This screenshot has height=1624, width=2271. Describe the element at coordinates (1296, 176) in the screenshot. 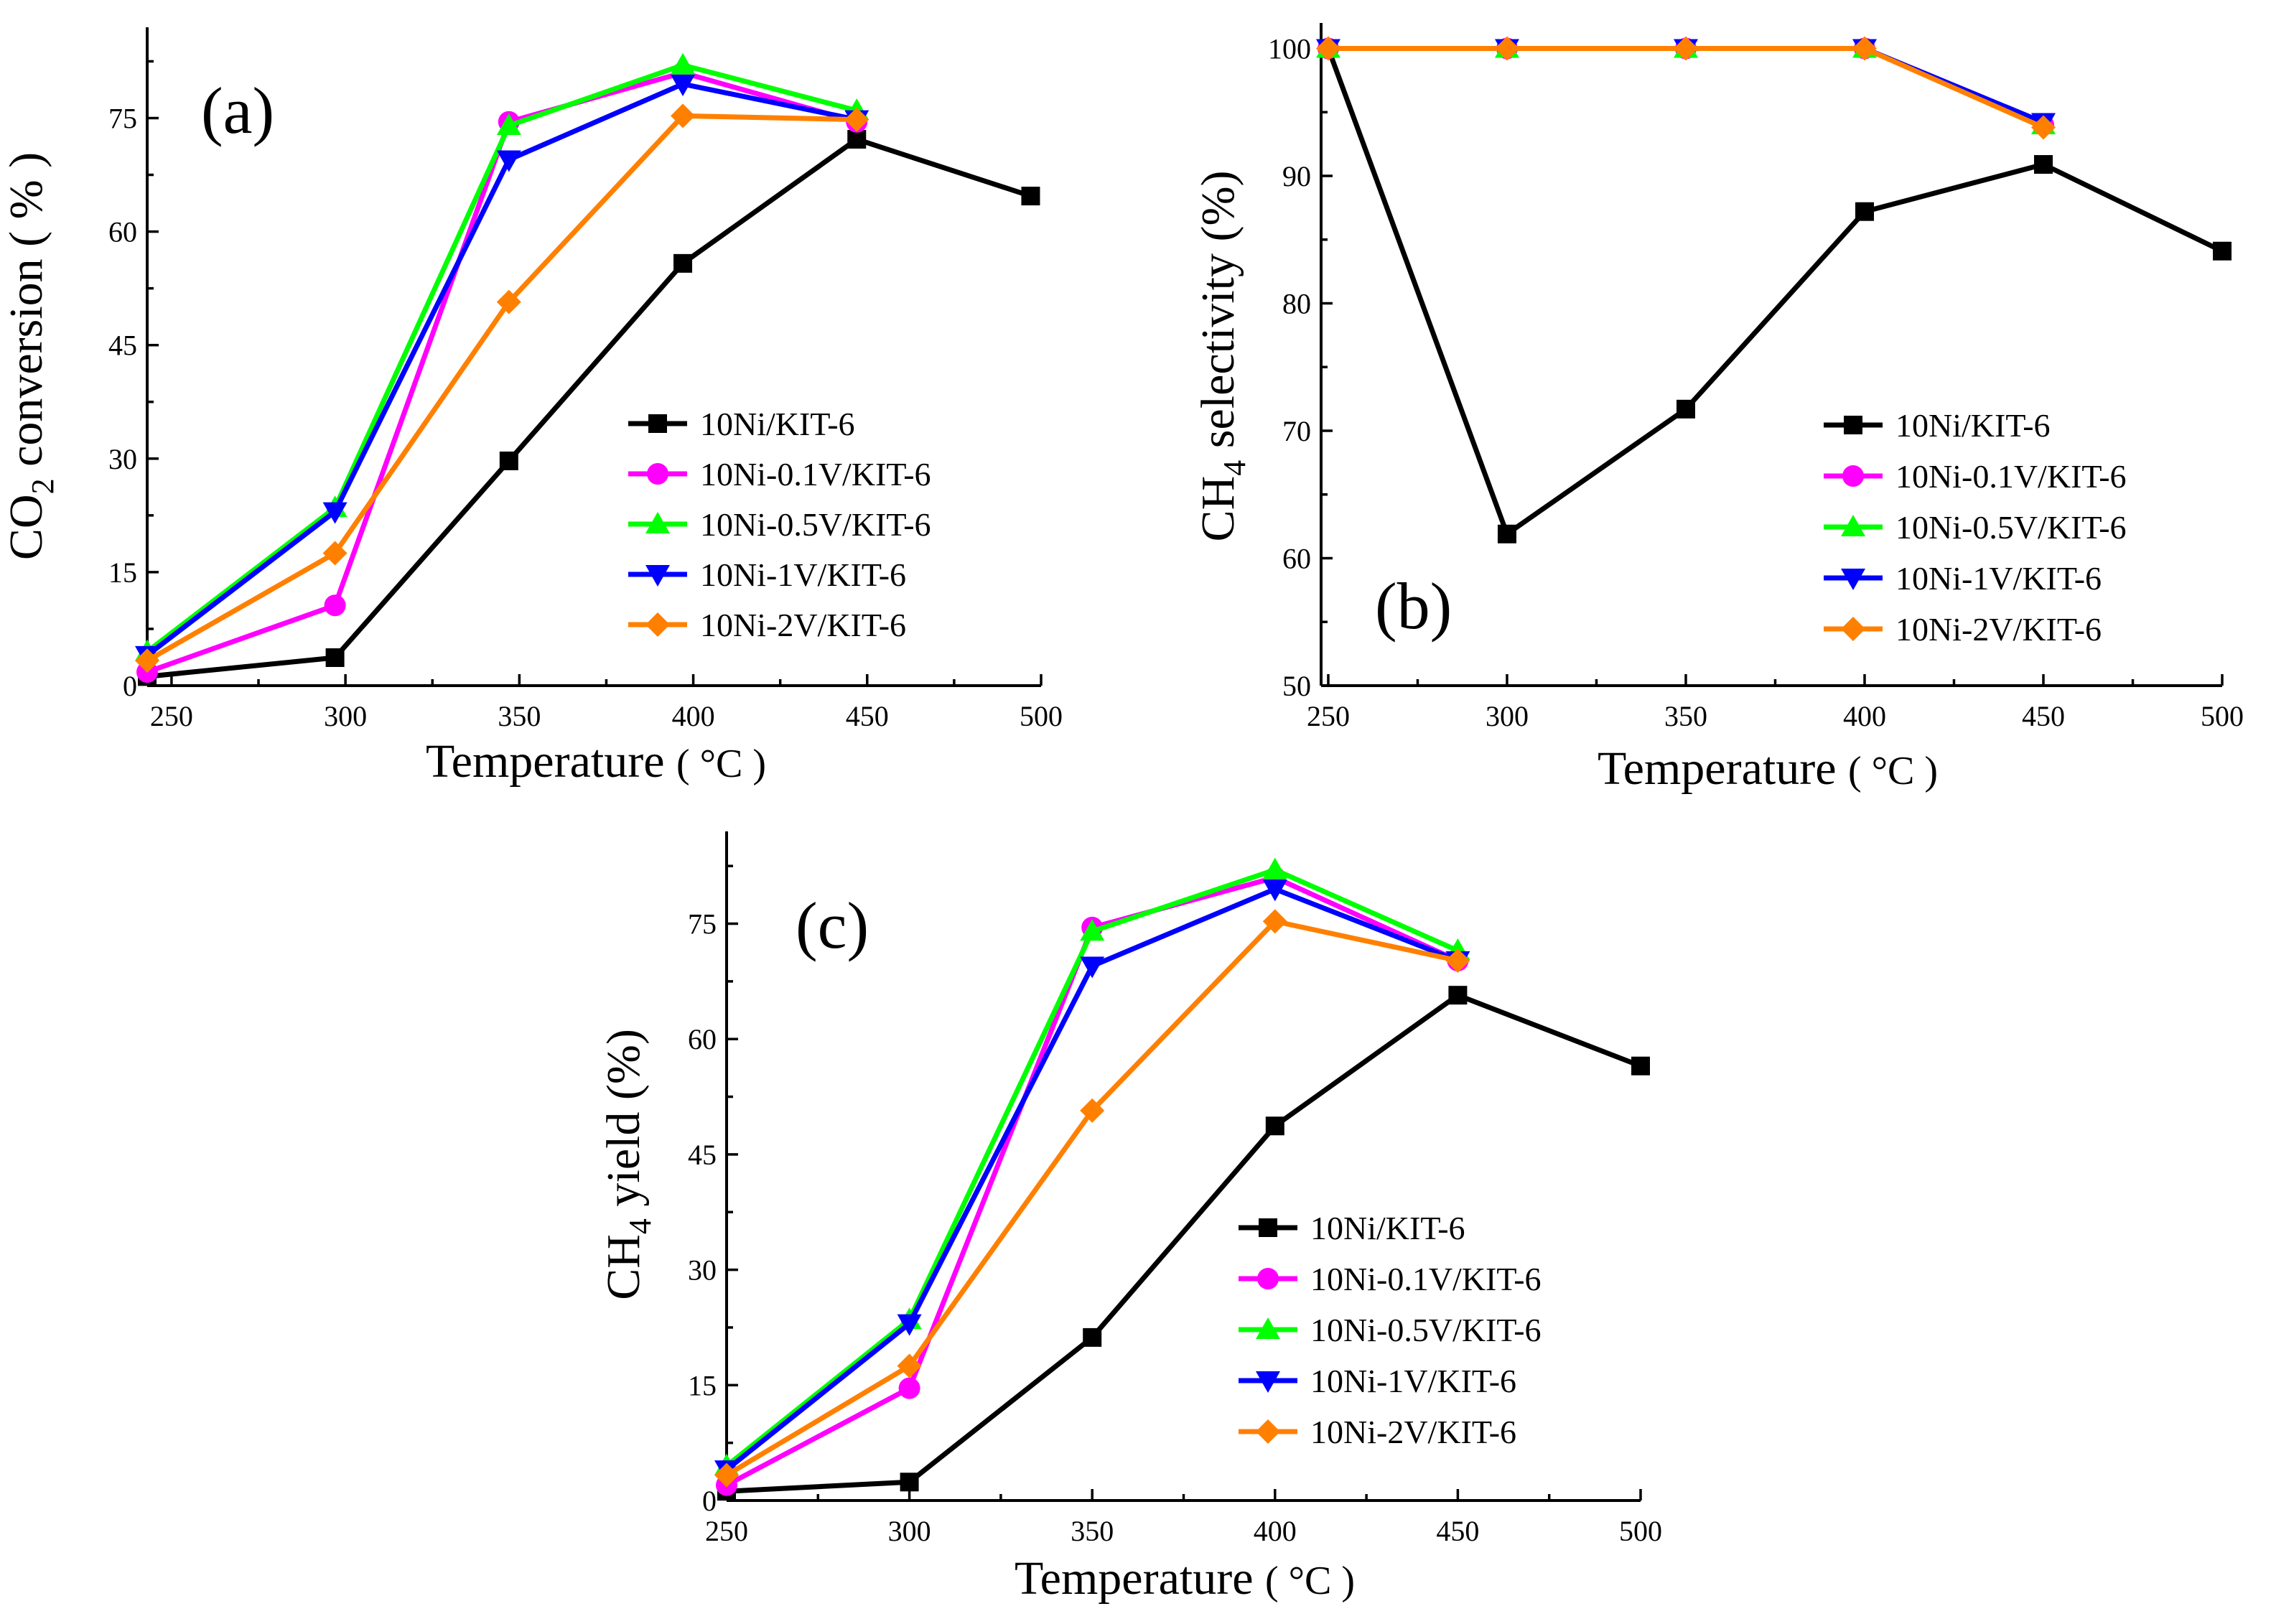

I see `y-tick-label: 90` at that location.